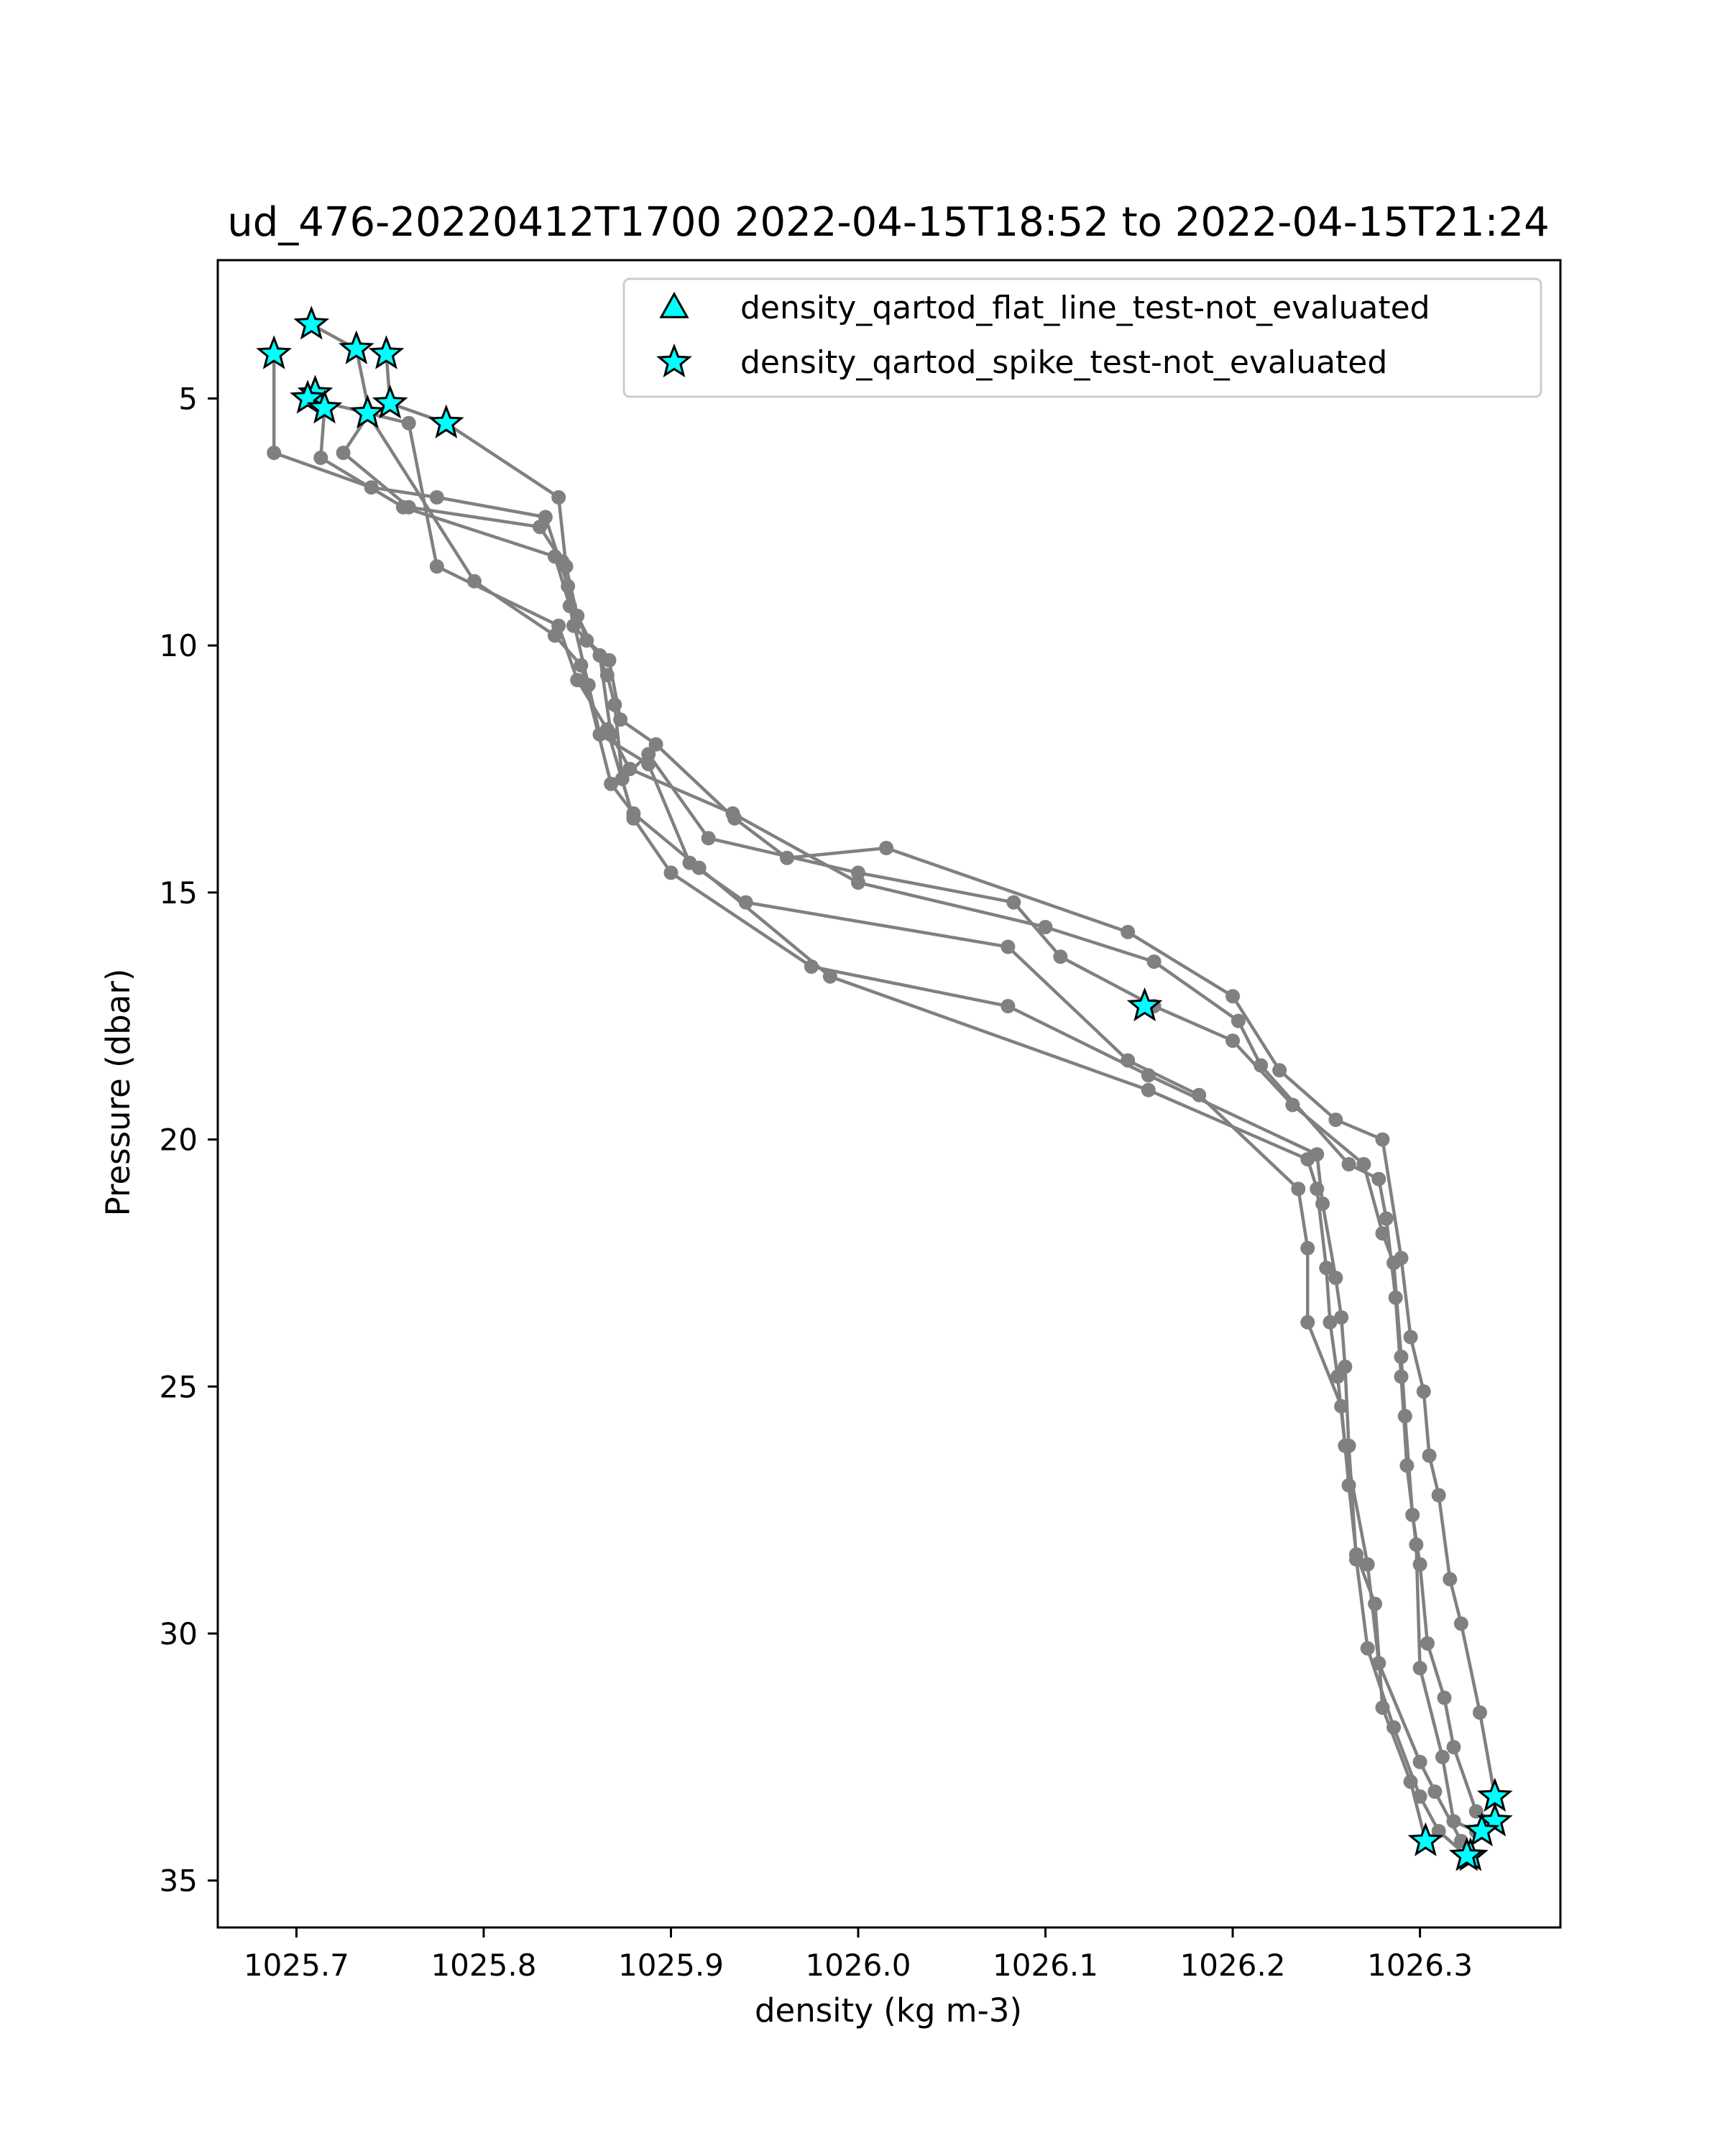 The height and width of the screenshot is (2156, 1725). Describe the element at coordinates (188, 399) in the screenshot. I see `y-tick-label: 5` at that location.